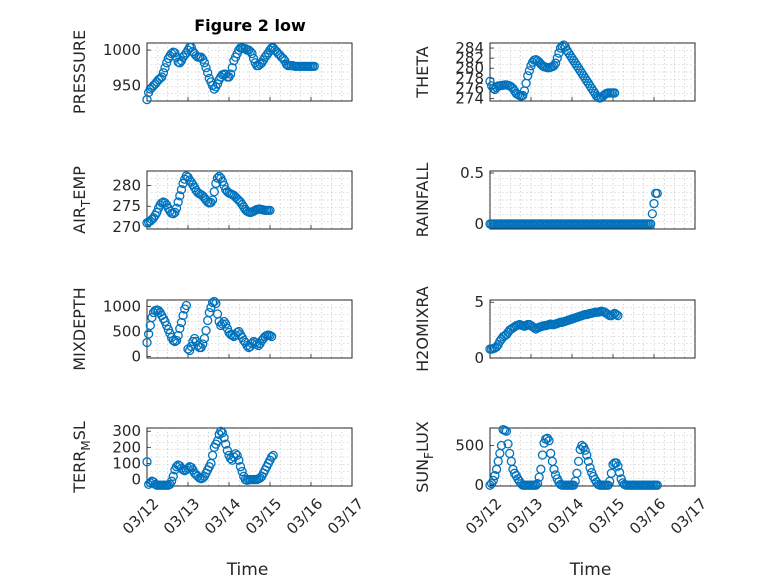 This screenshot has height=583, width=778. Describe the element at coordinates (472, 173) in the screenshot. I see `y-tick-label: 0.5` at that location.